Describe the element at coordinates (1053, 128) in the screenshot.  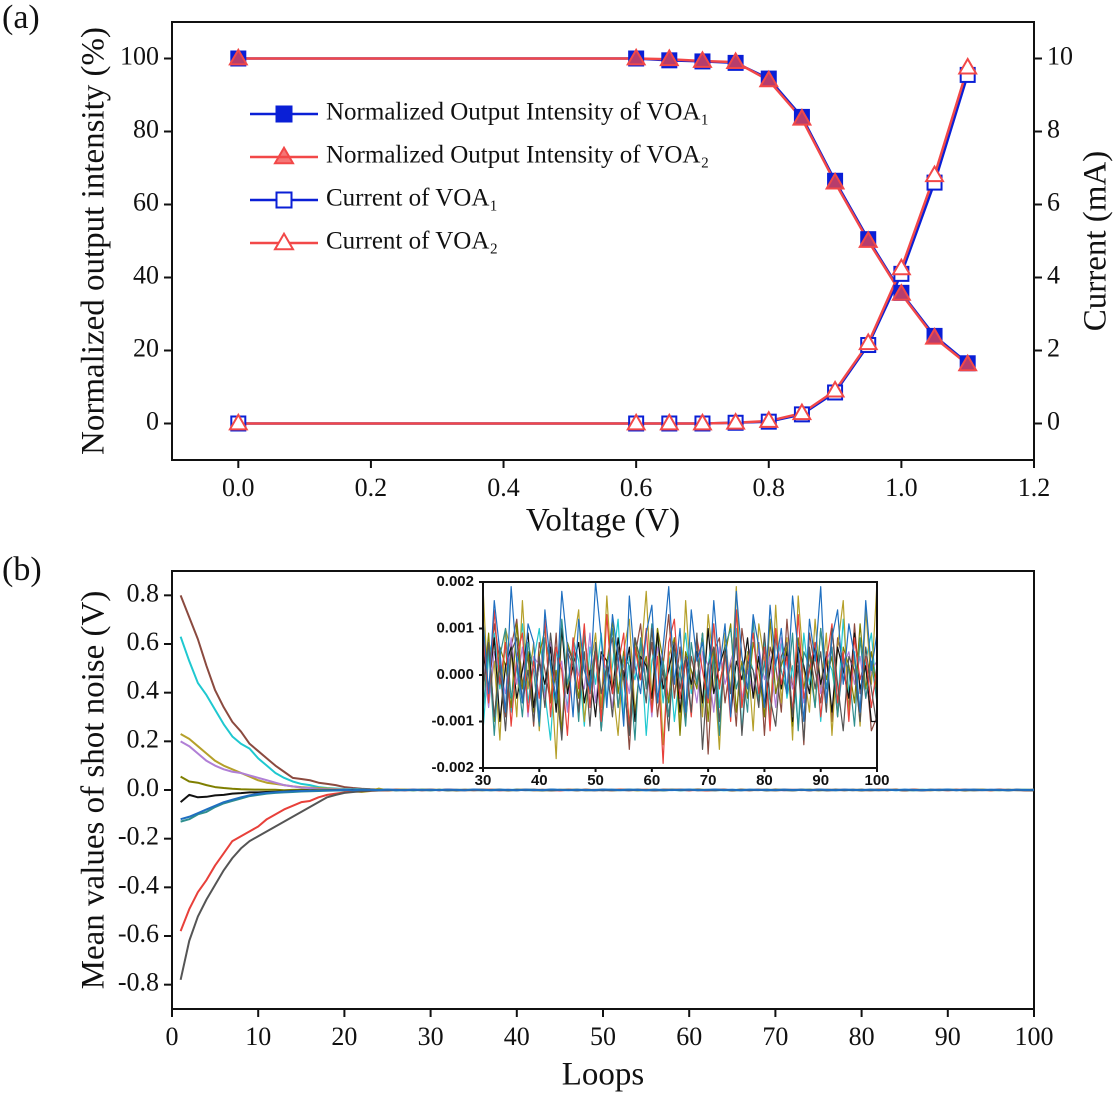
I see `y2-tick-label: 8` at that location.